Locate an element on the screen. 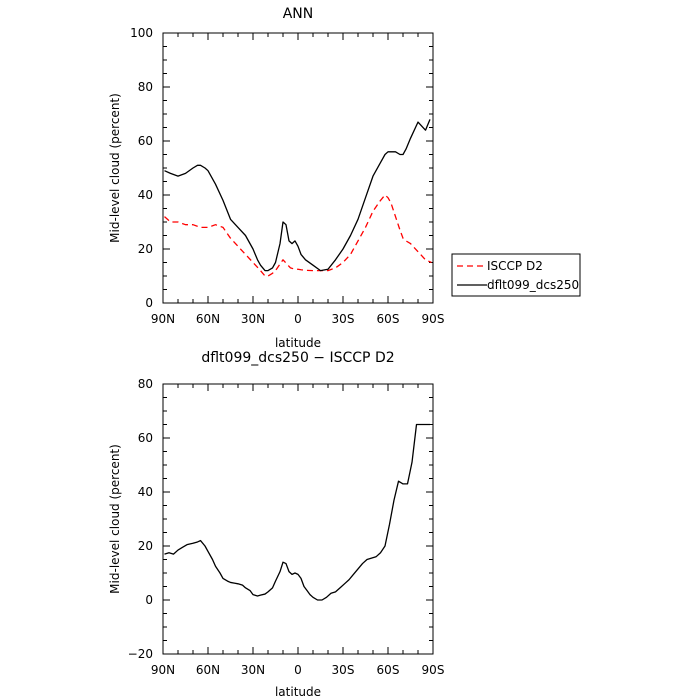  plot-title: dflt099_dcs250 − ISCCP D2 is located at coordinates (297, 358).